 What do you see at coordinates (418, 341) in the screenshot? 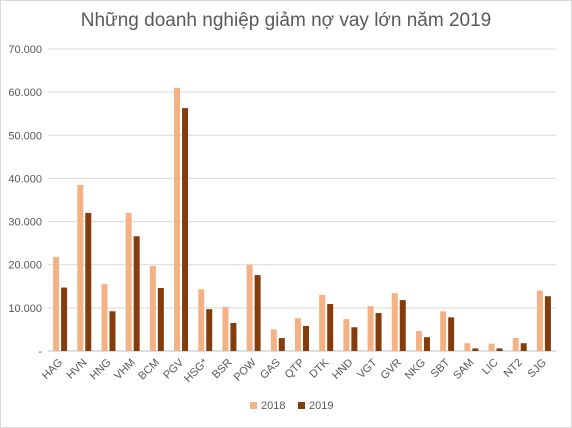
I see `bar-2018-NKG` at bounding box center [418, 341].